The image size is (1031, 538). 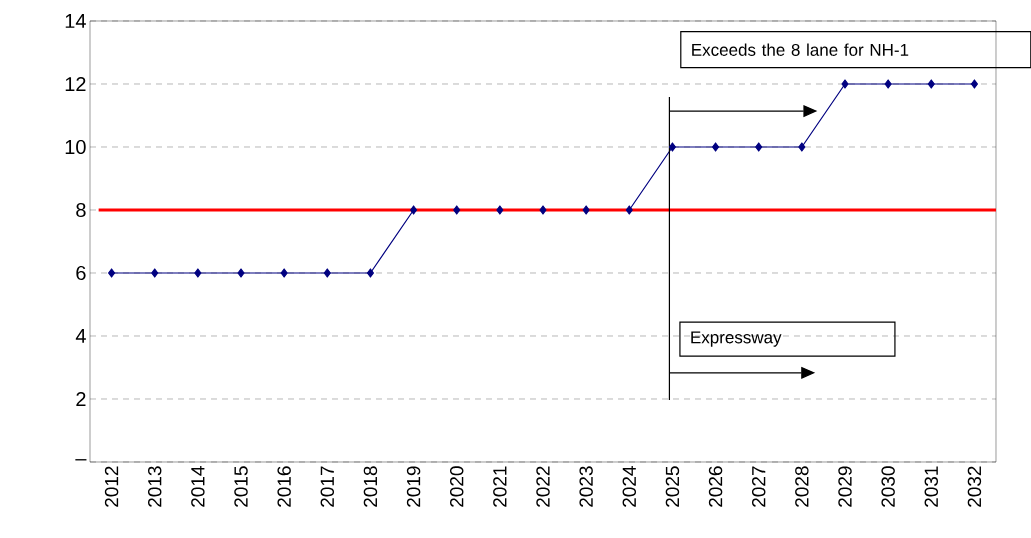 What do you see at coordinates (370, 486) in the screenshot?
I see `x-tick-label: 2018` at bounding box center [370, 486].